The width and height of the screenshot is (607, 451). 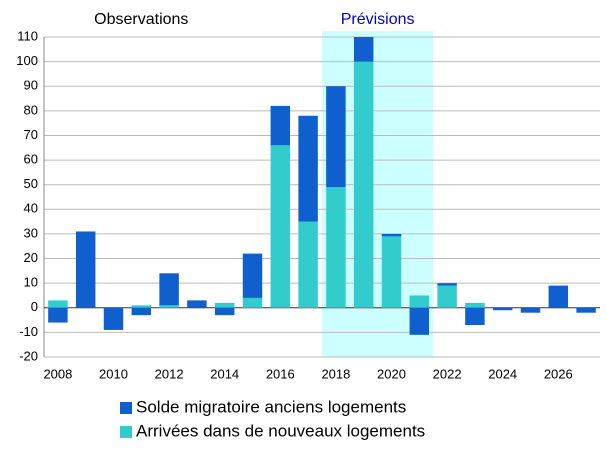 I want to click on legend-label: Solde migratoire anciens logements, so click(x=271, y=406).